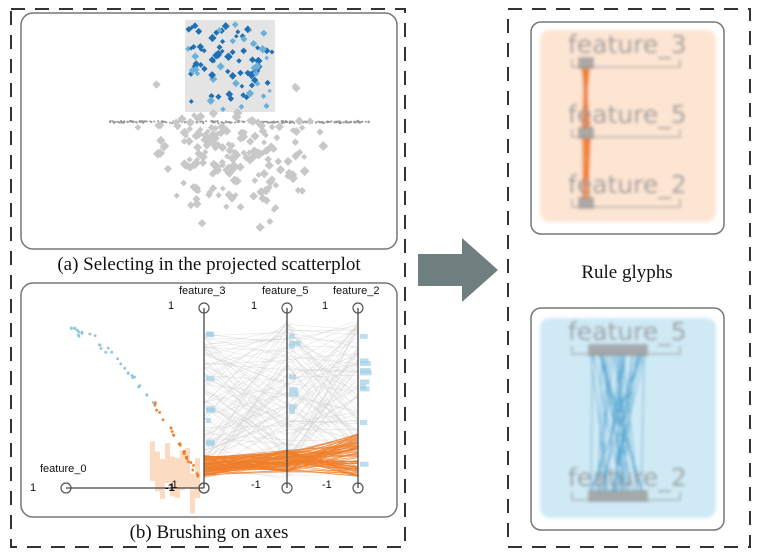 The height and width of the screenshot is (559, 760). Describe the element at coordinates (170, 488) in the screenshot. I see `axis-min: -1` at that location.